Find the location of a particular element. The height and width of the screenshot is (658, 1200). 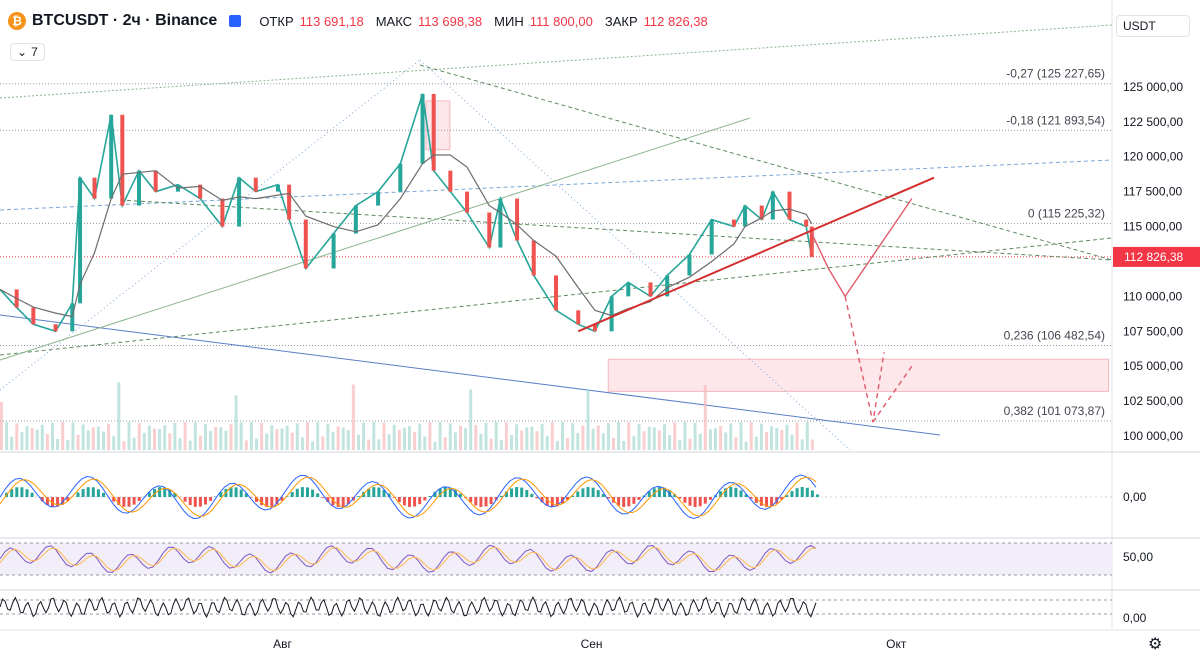

indicators-count: 7 is located at coordinates (34, 52).